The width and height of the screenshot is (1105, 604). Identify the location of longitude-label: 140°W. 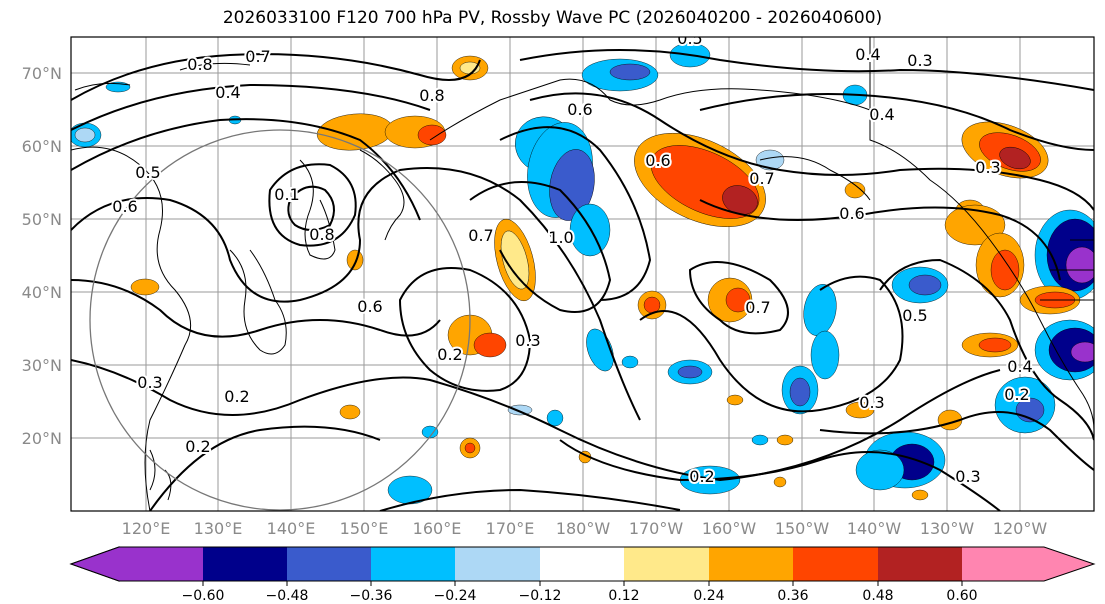
(874, 528).